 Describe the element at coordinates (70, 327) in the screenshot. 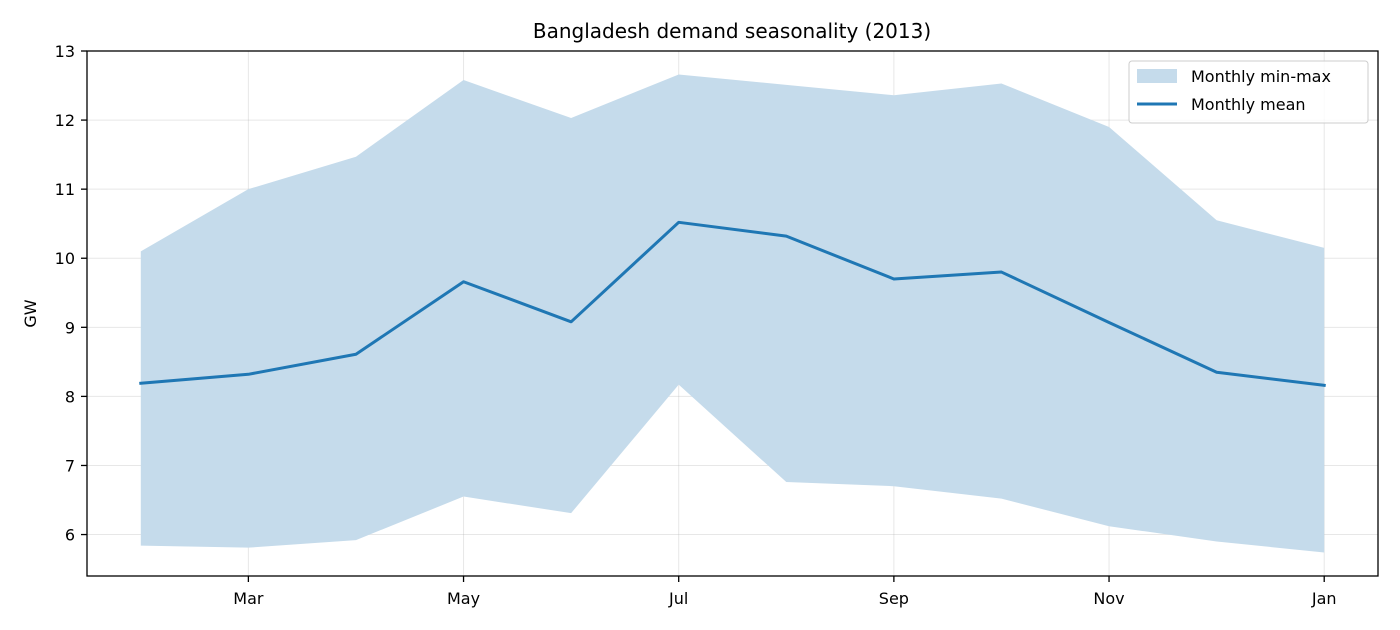

I see `y-tick-label: 9` at that location.